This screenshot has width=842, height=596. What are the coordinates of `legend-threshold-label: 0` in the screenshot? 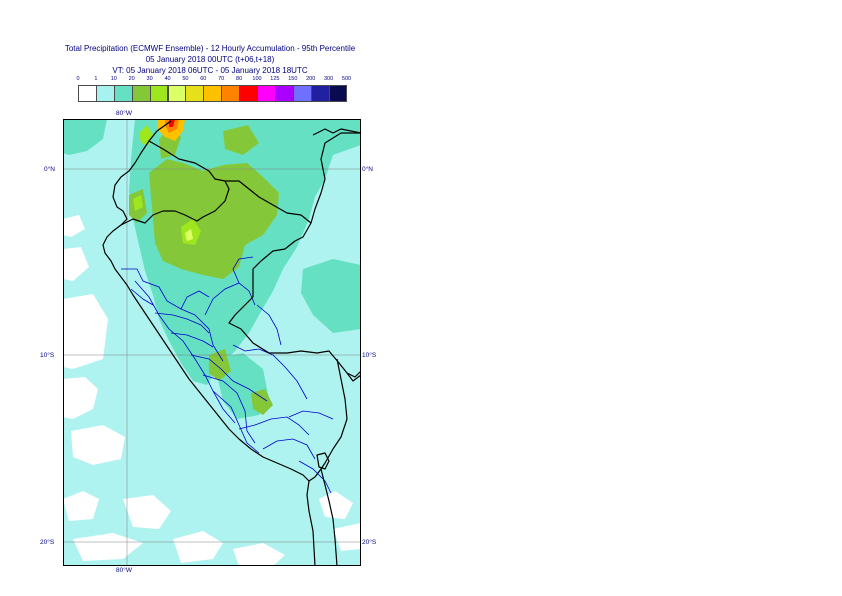 It's located at (78, 79).